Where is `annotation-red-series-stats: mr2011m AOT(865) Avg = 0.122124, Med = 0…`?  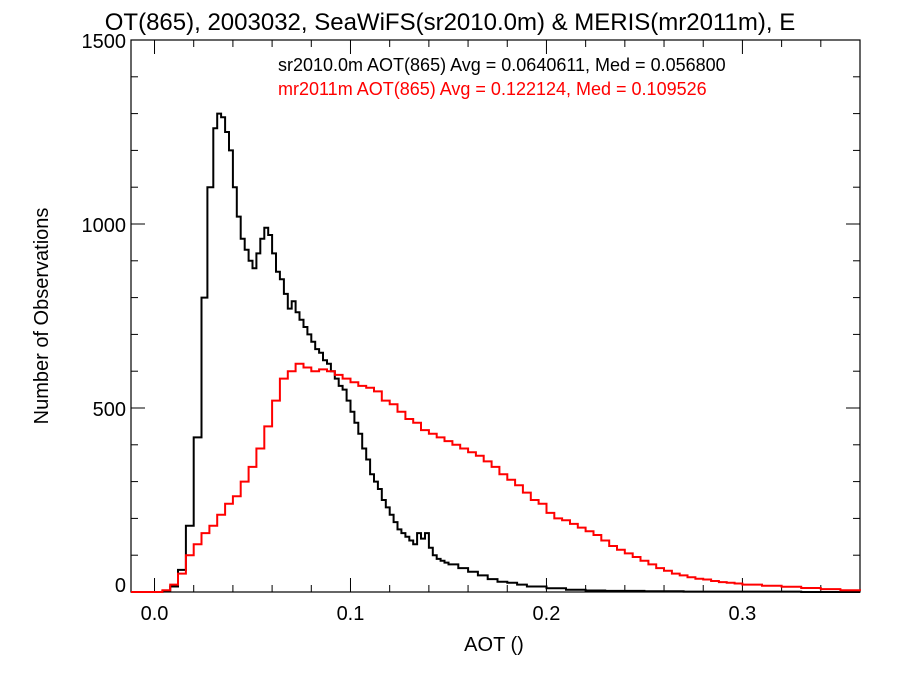 annotation-red-series-stats: mr2011m AOT(865) Avg = 0.122124, Med = 0… is located at coordinates (492, 89).